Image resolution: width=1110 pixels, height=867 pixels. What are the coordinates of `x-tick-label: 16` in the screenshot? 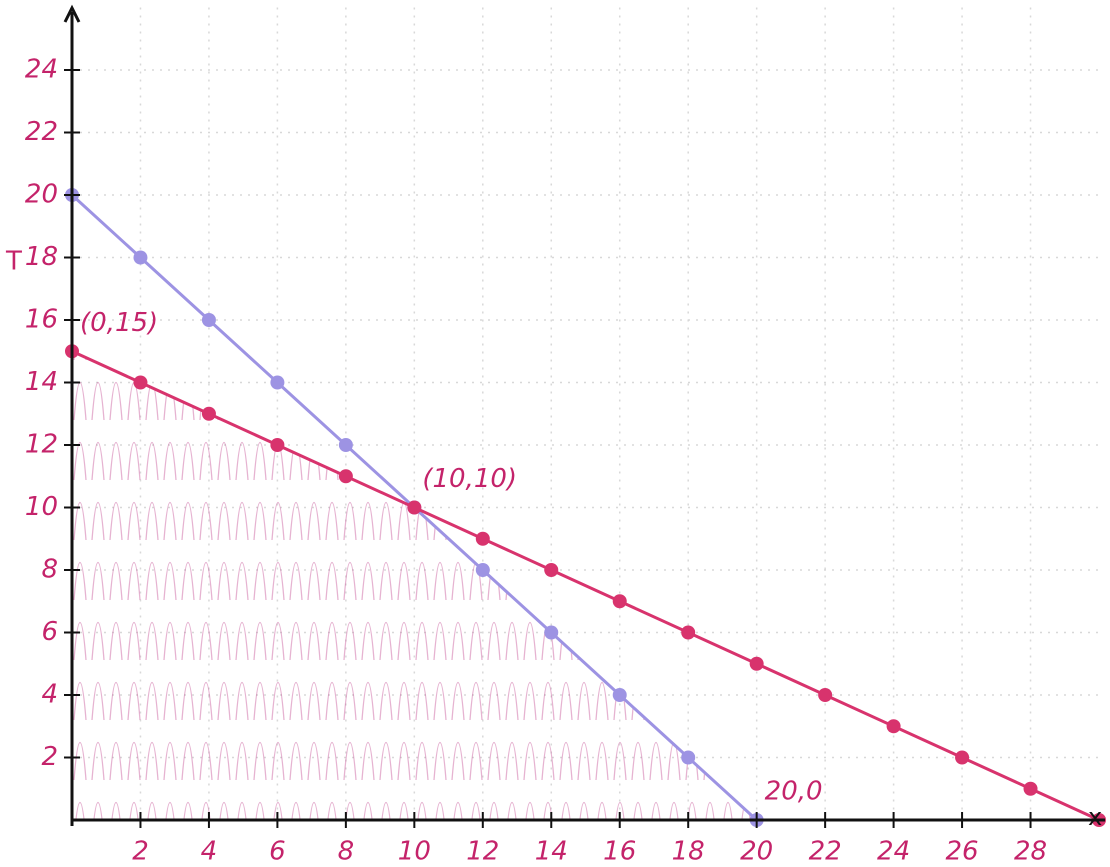 It's located at (619, 852).